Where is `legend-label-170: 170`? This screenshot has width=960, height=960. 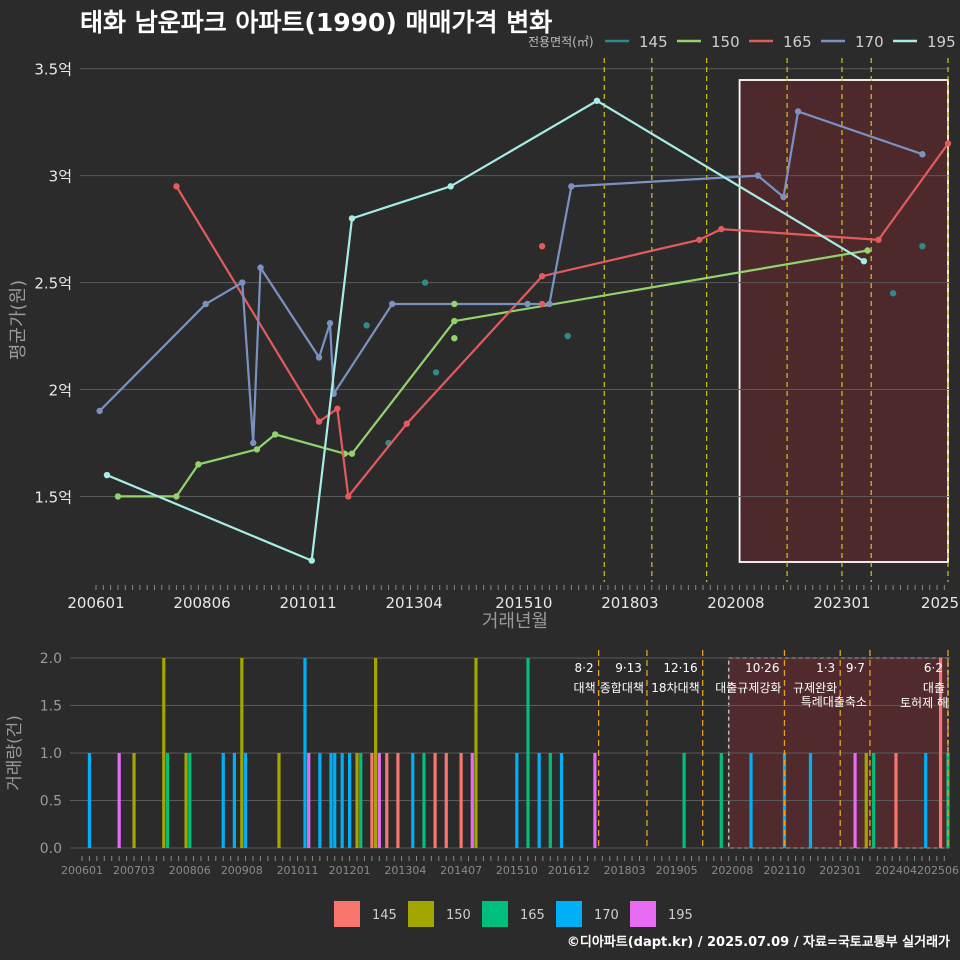
legend-label-170: 170 is located at coordinates (606, 915).